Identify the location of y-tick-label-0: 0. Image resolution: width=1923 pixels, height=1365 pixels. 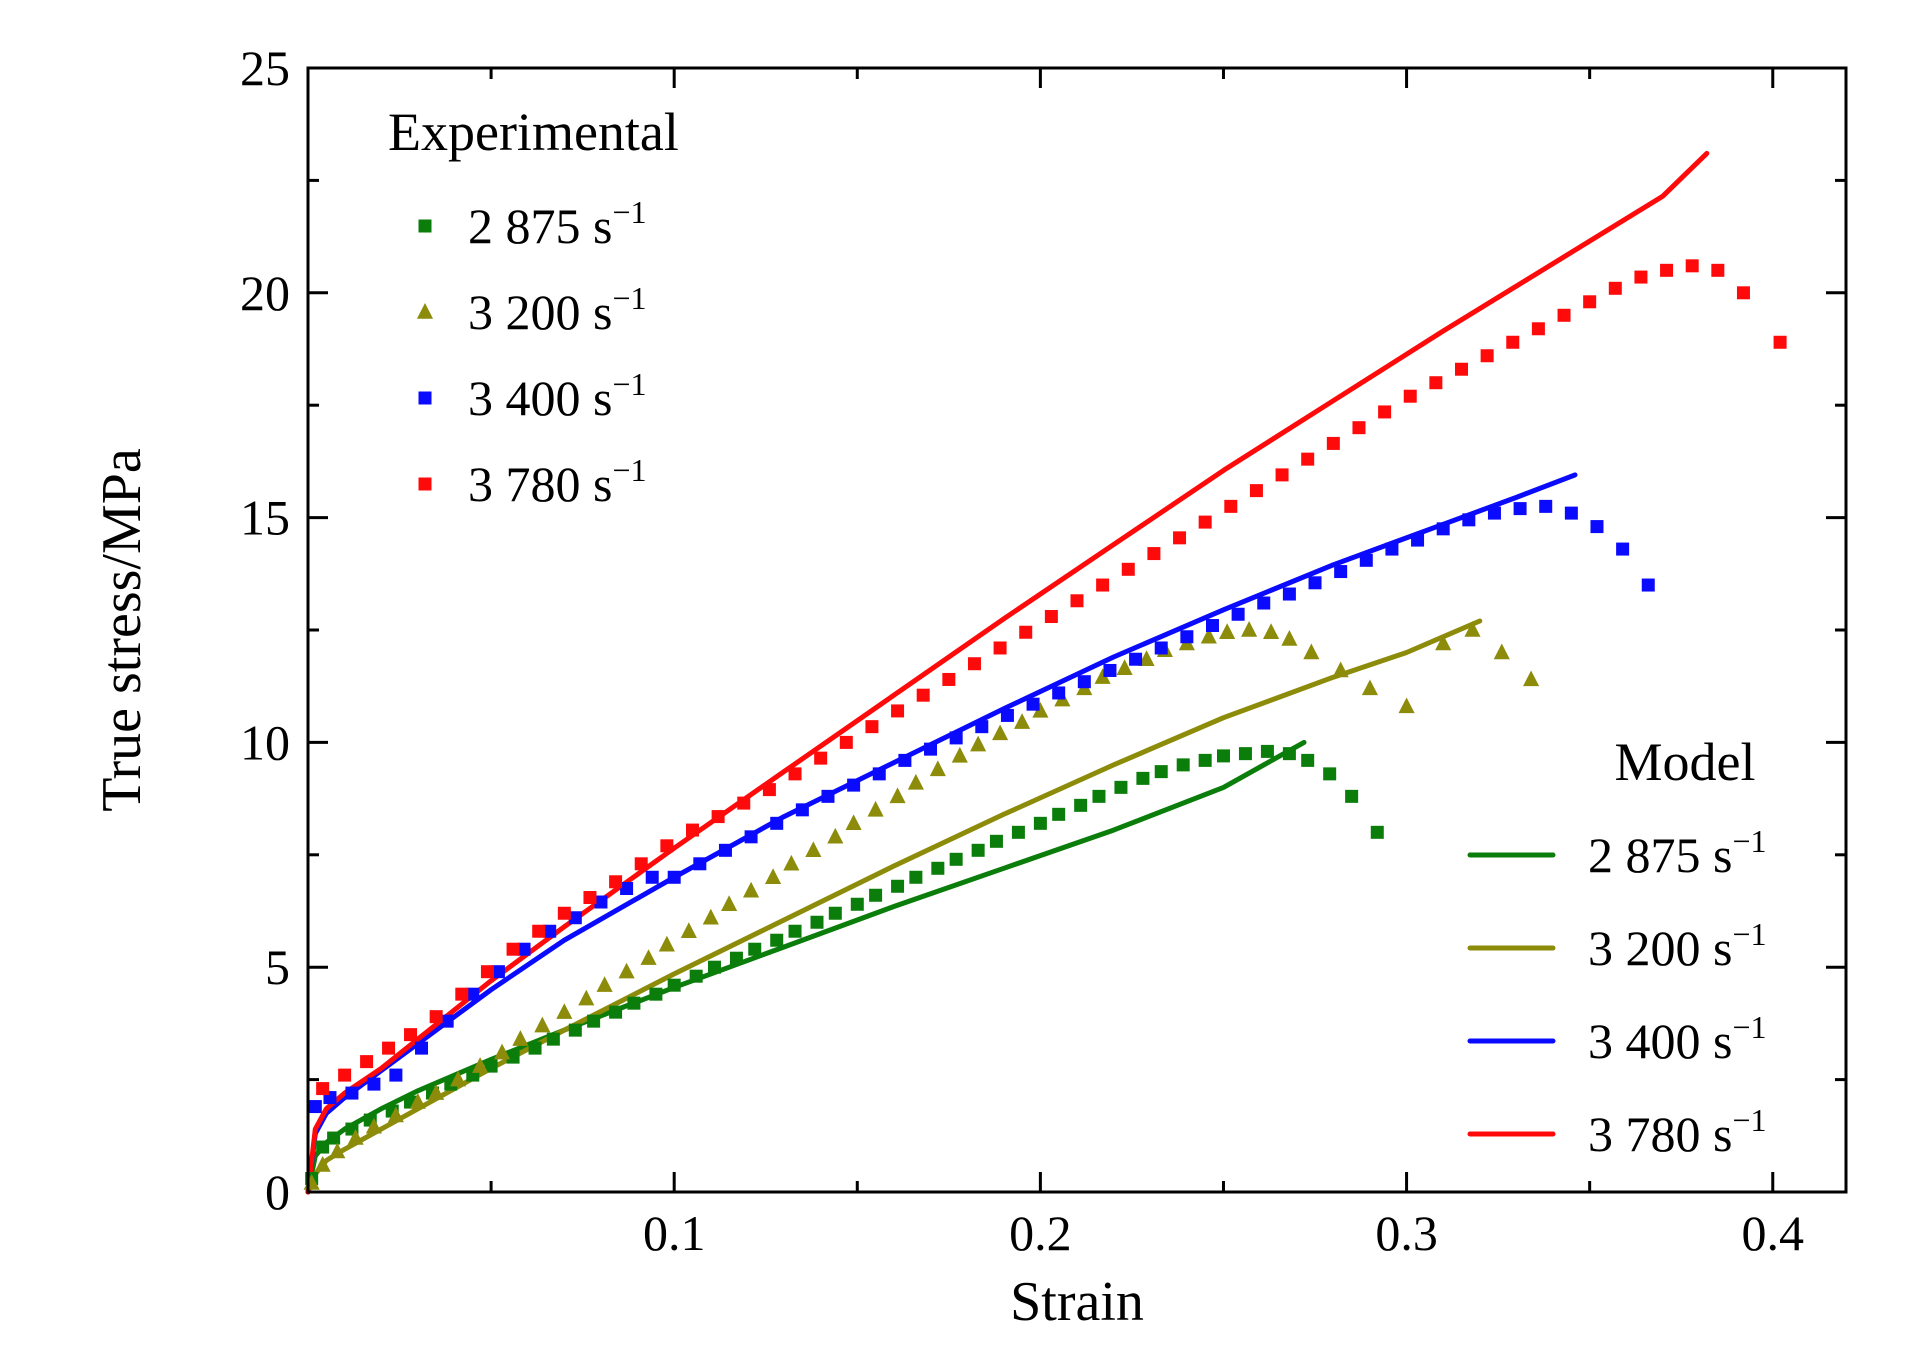
(277, 1192).